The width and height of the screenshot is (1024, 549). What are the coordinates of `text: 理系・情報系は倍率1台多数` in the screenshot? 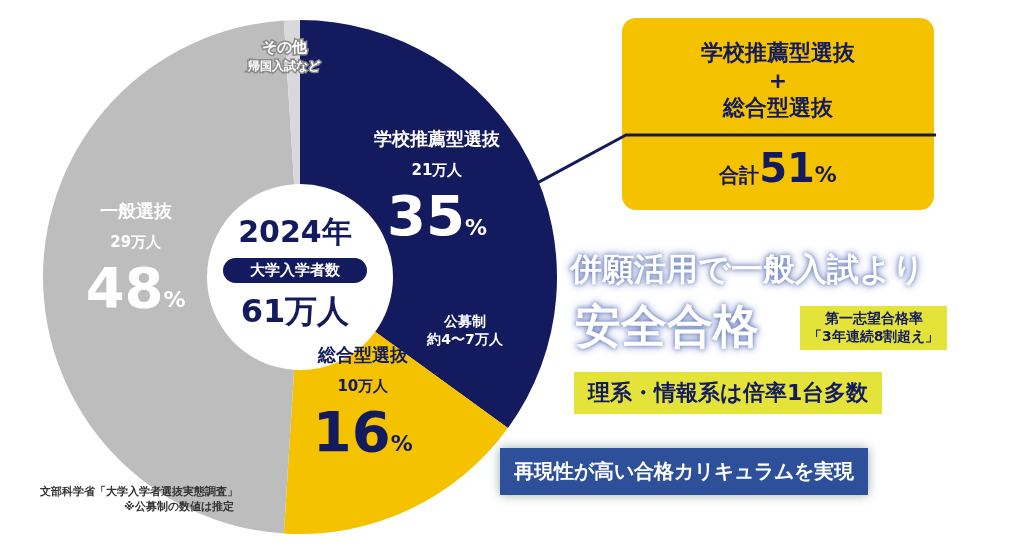 It's located at (728, 393).